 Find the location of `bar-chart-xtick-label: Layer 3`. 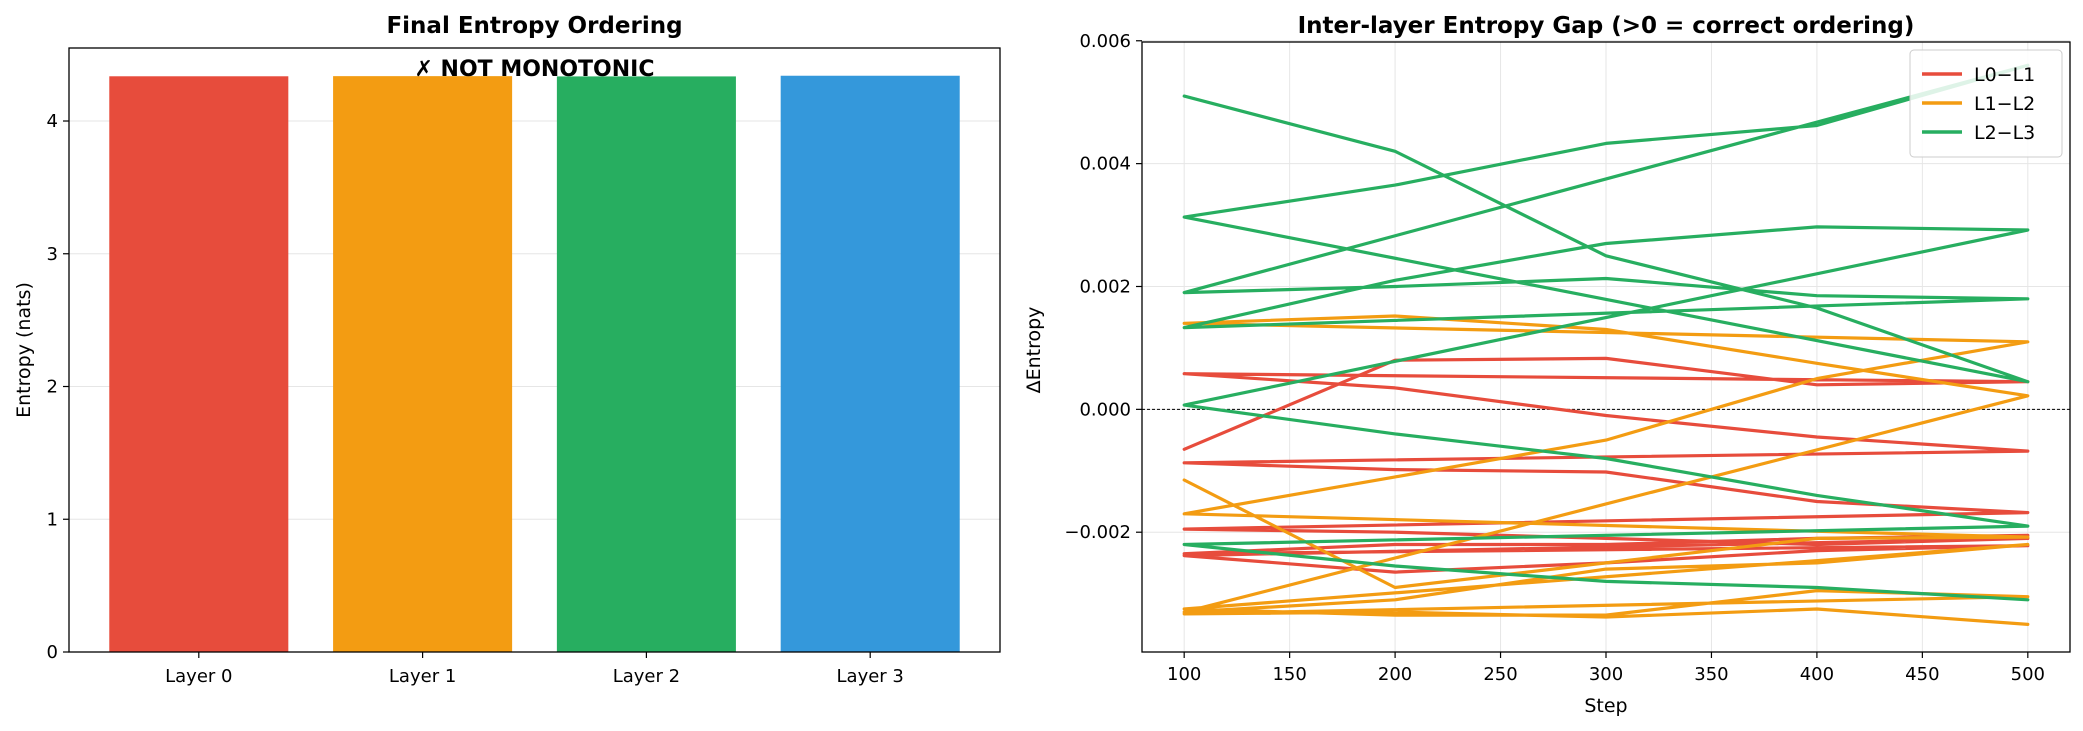

bar-chart-xtick-label: Layer 3 is located at coordinates (870, 676).